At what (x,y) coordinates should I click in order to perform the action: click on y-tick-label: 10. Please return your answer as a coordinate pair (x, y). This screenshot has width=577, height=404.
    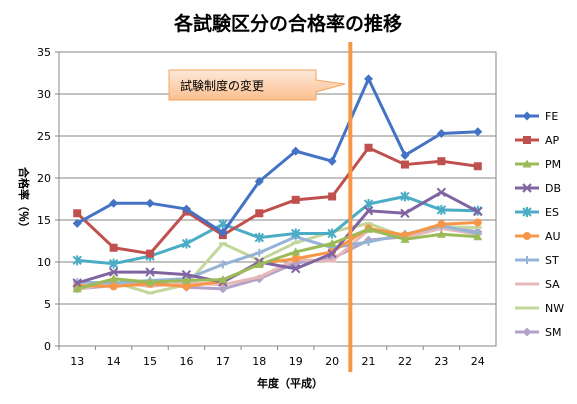
    Looking at the image, I should click on (44, 262).